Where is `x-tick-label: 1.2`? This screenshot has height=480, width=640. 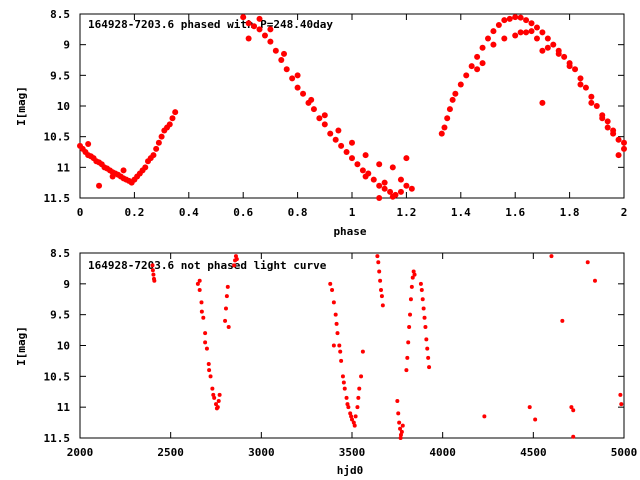 x-tick-label: 1.2 is located at coordinates (406, 212).